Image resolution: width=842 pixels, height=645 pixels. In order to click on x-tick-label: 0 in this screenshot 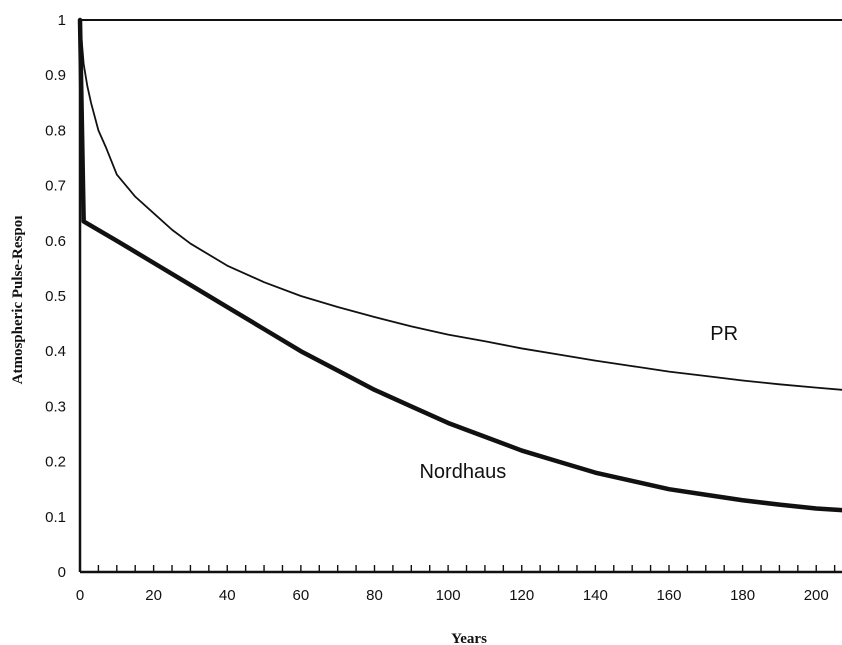, I will do `click(80, 595)`.